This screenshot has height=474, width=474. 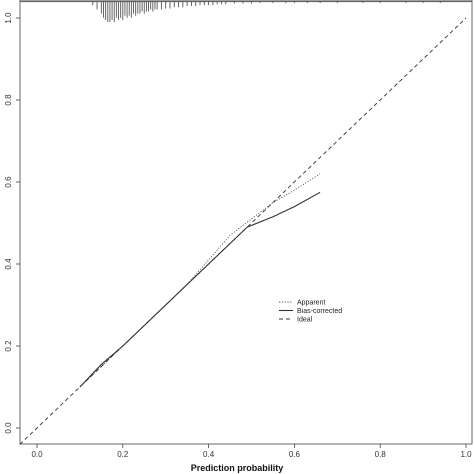 I want to click on y-tick-label-2: 0.4, so click(x=8, y=264).